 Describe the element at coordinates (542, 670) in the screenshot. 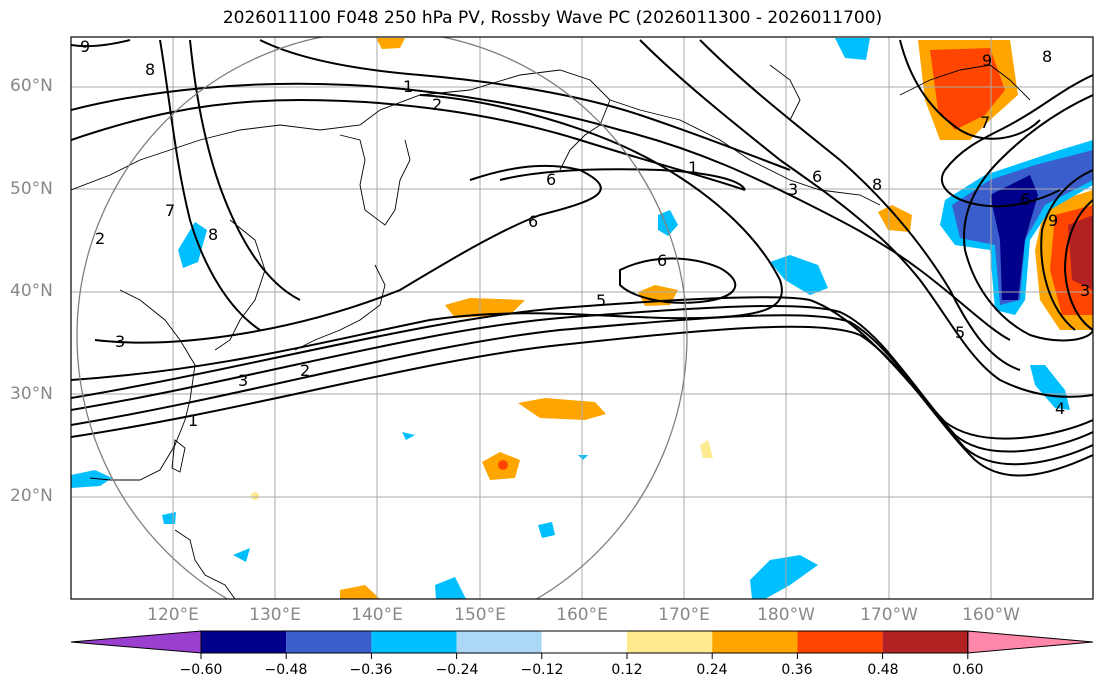

I see `colorbar-tick-label: −0.12` at that location.